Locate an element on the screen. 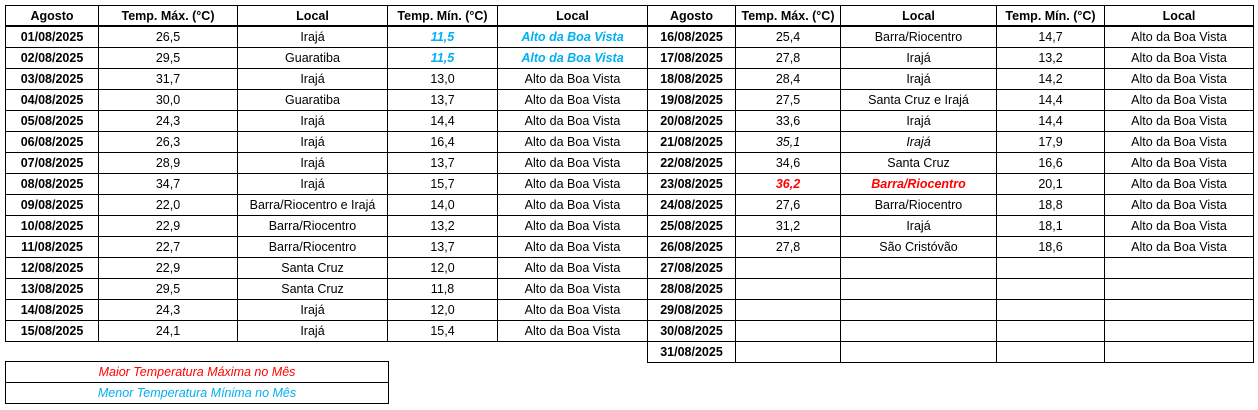 This screenshot has width=1258, height=410. min-temp: 18,8 is located at coordinates (1050, 205).